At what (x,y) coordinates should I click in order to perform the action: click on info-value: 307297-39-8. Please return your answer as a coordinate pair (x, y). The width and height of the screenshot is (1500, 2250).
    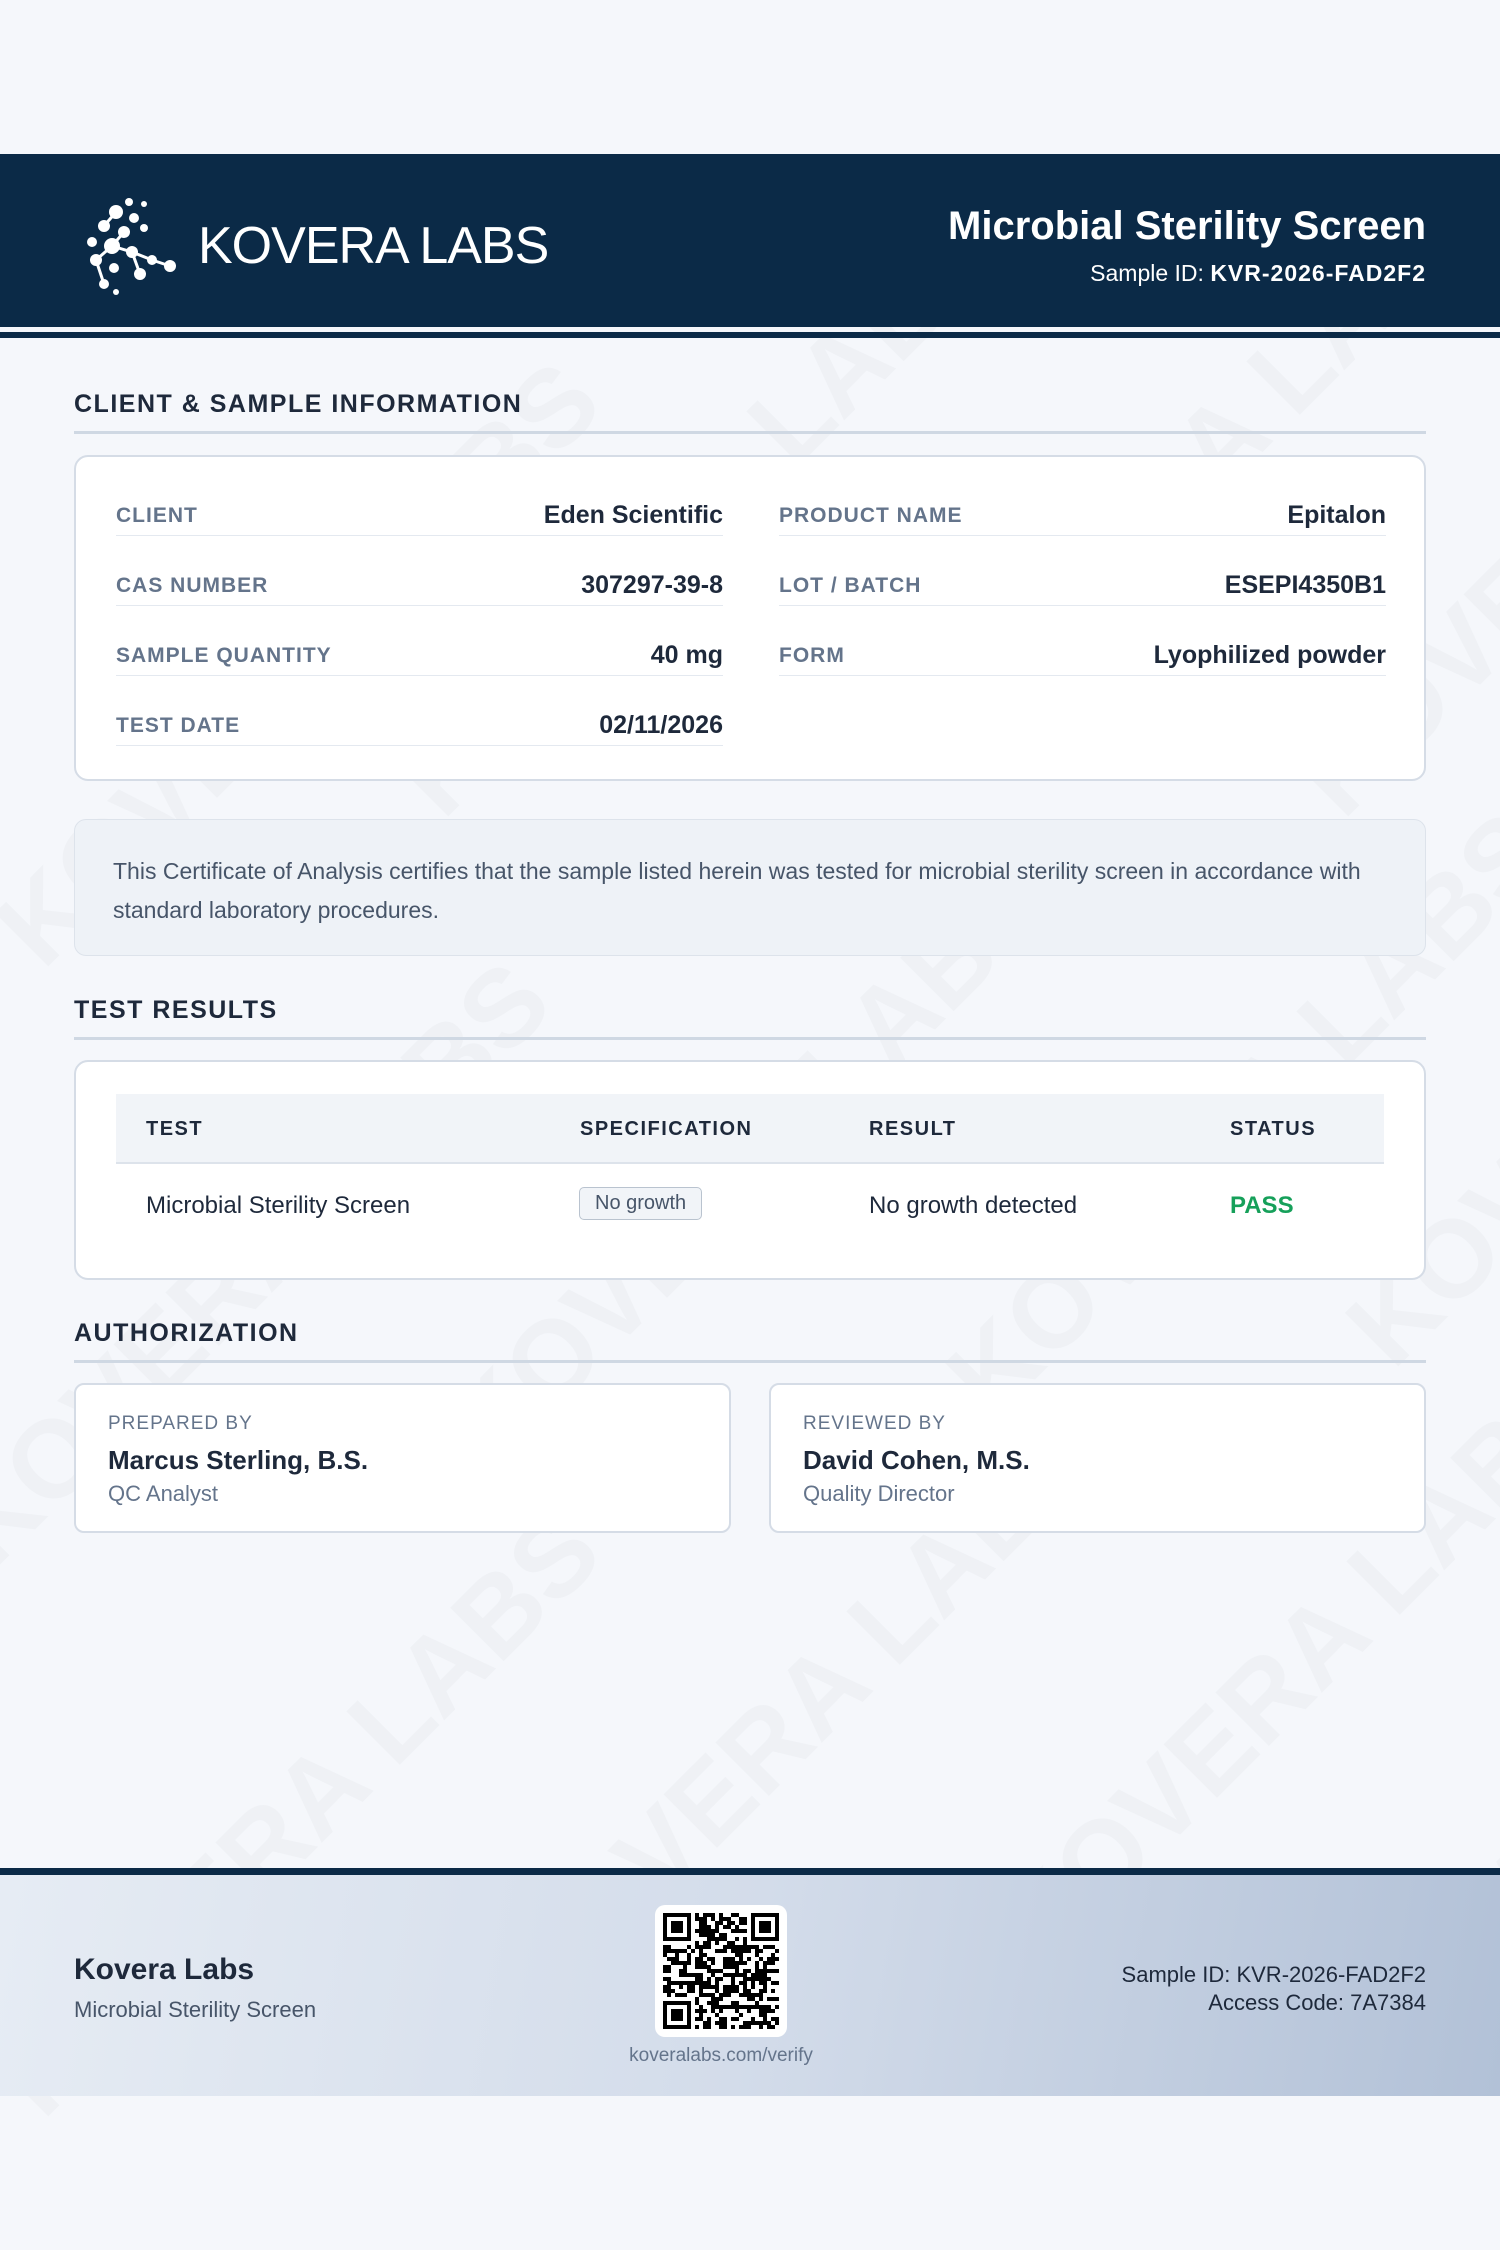
    Looking at the image, I should click on (652, 585).